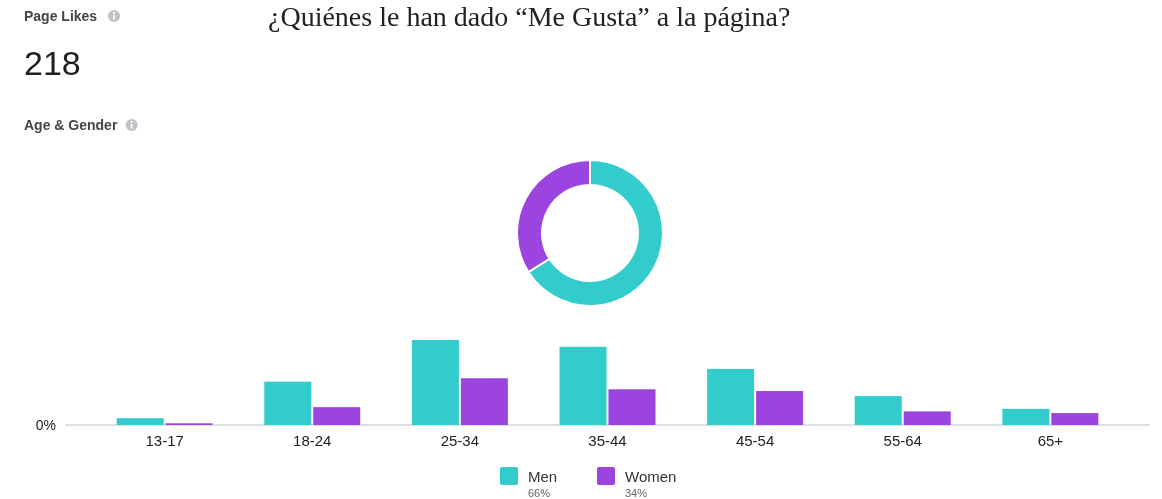 The image size is (1162, 499). I want to click on x-tick-label: 13-17, so click(164, 440).